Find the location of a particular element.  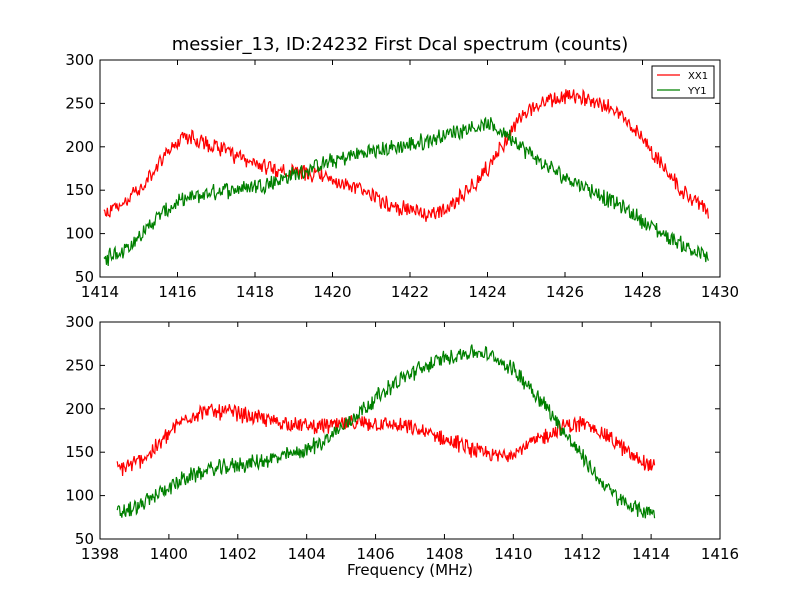

x-tick-label: 1402 is located at coordinates (238, 554).